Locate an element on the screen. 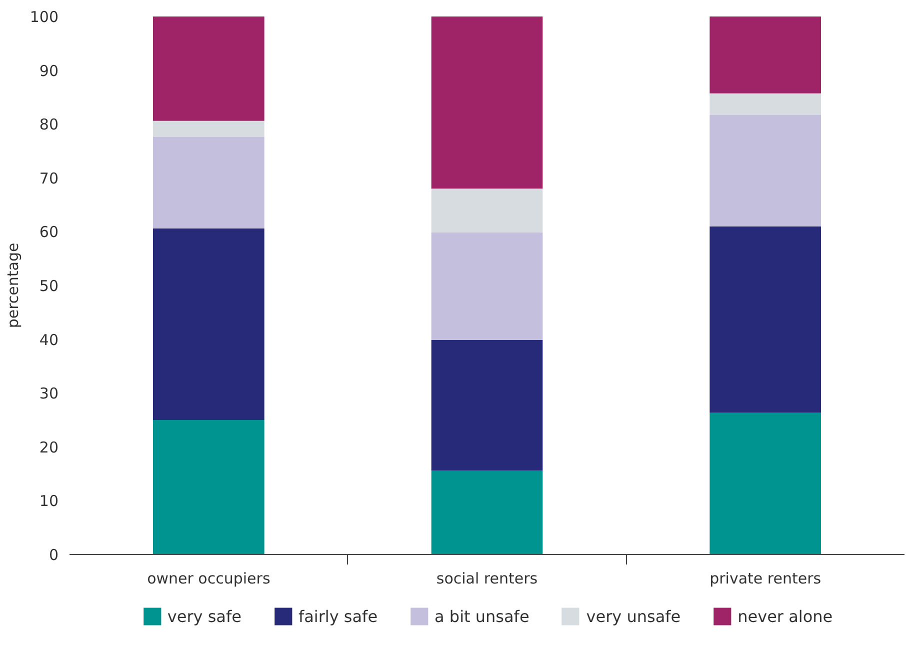 The image size is (906, 648). legend-label: very safe is located at coordinates (204, 616).